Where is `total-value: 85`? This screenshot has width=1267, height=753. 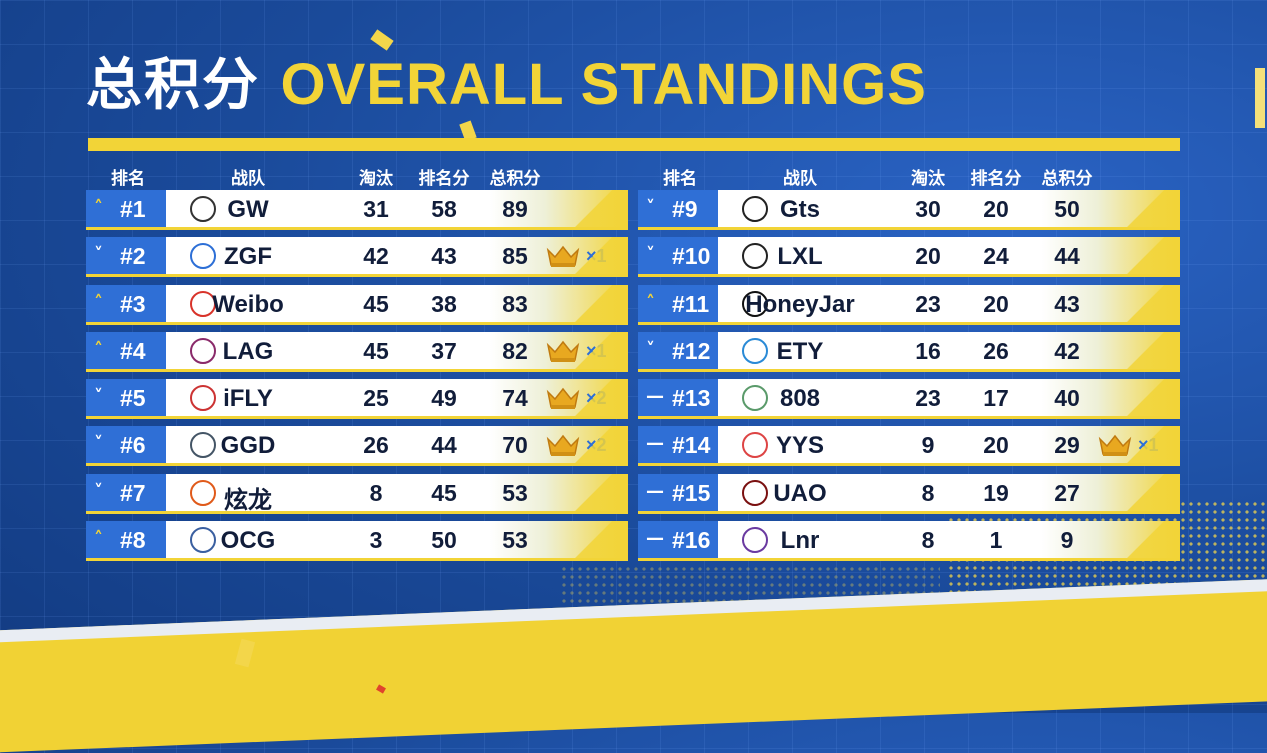 total-value: 85 is located at coordinates (515, 256).